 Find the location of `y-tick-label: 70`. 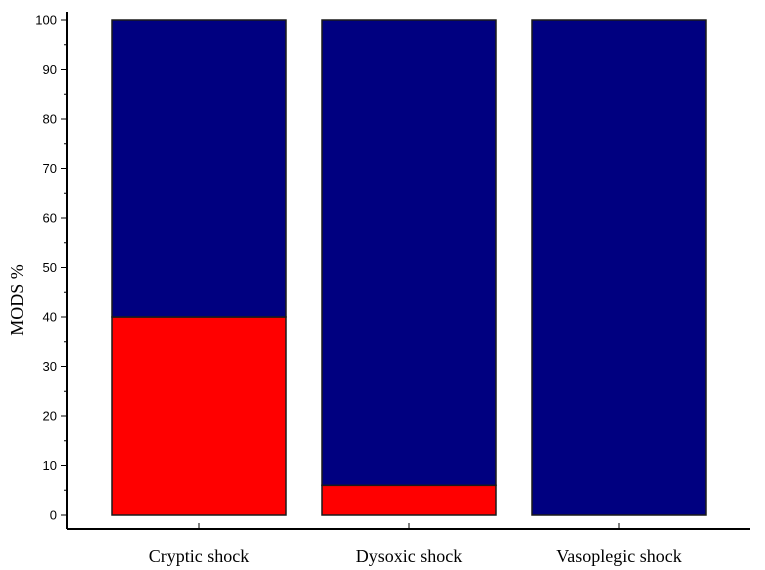

y-tick-label: 70 is located at coordinates (50, 168).